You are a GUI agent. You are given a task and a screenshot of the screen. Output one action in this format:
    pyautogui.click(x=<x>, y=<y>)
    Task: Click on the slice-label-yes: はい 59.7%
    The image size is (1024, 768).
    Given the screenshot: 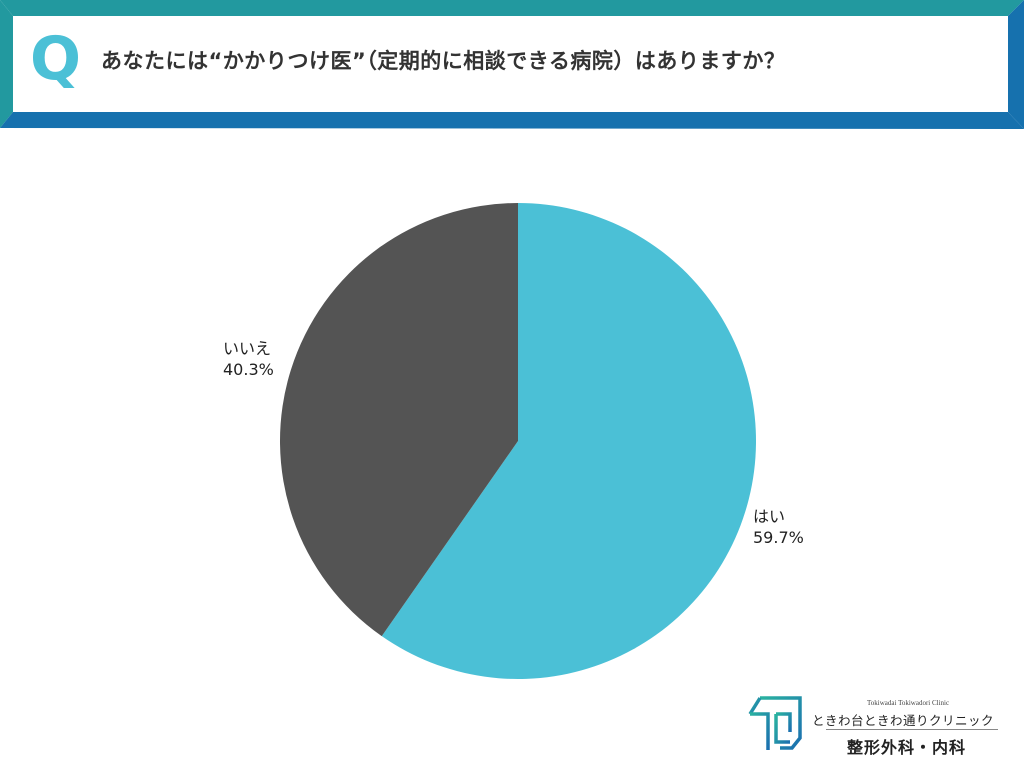 What is the action you would take?
    pyautogui.click(x=778, y=527)
    